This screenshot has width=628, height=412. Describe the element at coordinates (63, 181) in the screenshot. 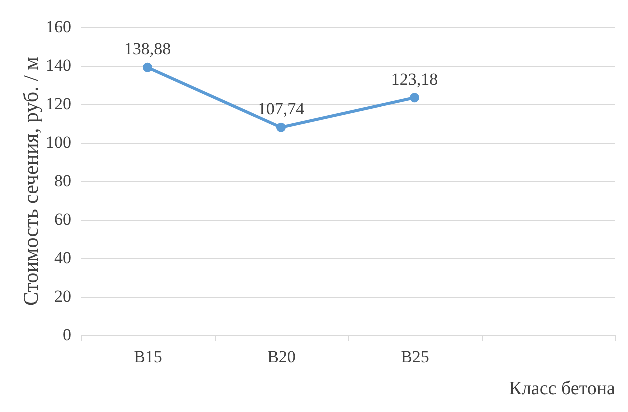

I see `y-tick-label: 80` at that location.